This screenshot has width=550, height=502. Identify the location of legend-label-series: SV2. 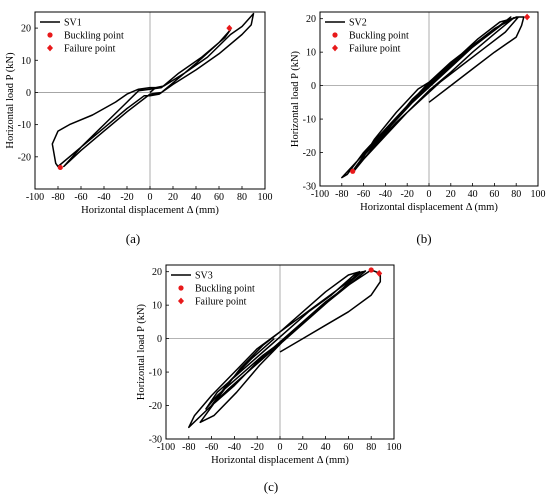
(358, 23).